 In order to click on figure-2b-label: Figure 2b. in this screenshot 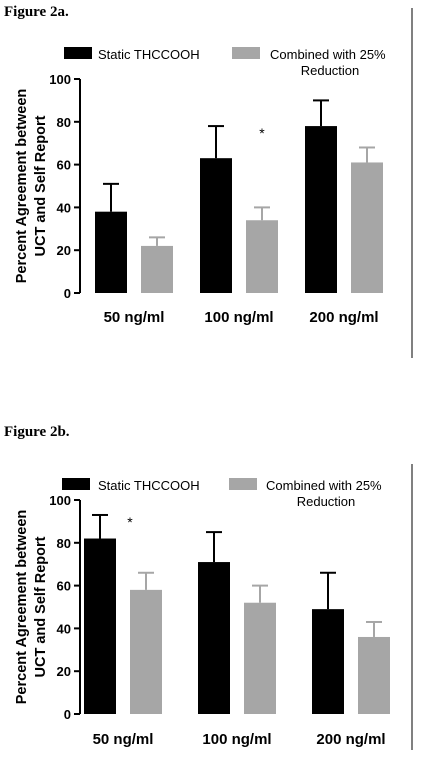, I will do `click(37, 432)`.